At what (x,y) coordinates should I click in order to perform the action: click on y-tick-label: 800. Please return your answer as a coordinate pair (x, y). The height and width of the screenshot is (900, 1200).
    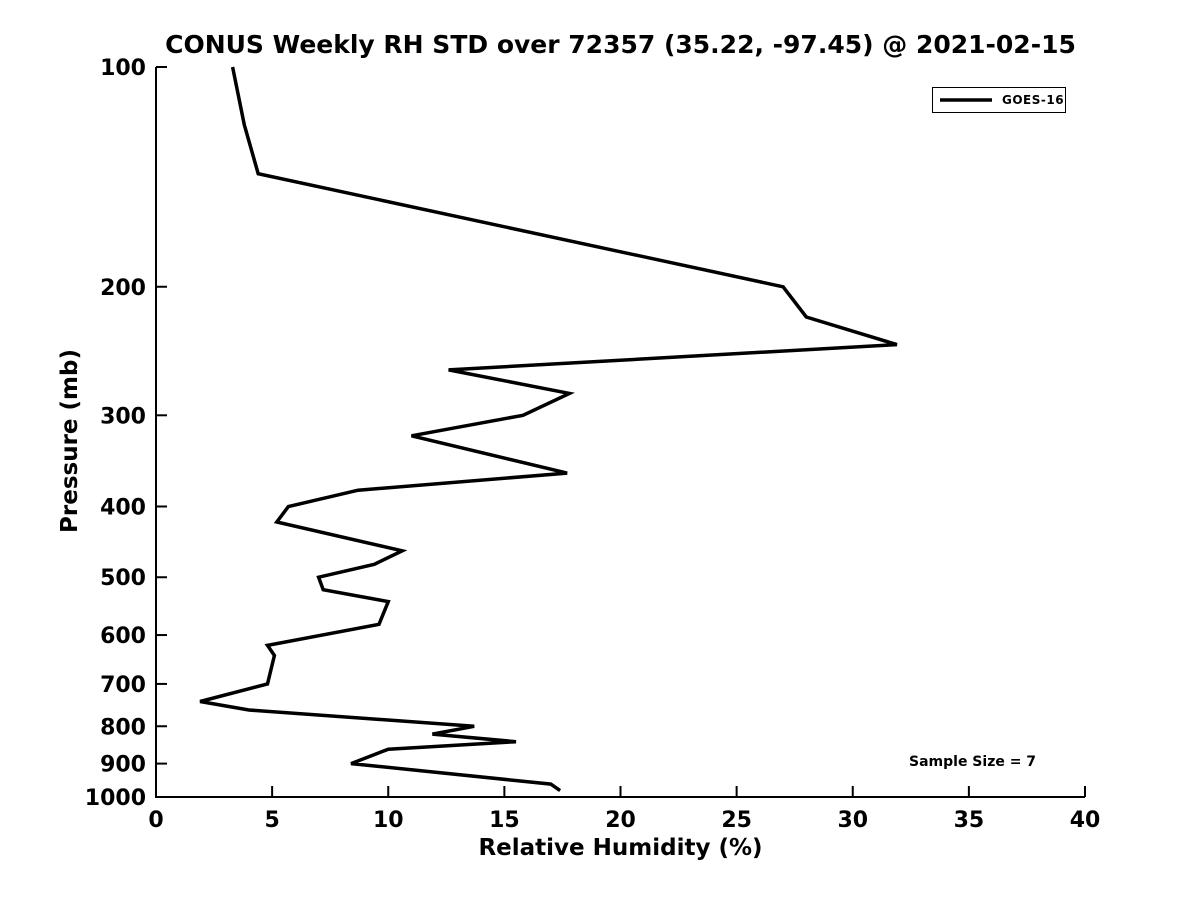
    Looking at the image, I should click on (123, 727).